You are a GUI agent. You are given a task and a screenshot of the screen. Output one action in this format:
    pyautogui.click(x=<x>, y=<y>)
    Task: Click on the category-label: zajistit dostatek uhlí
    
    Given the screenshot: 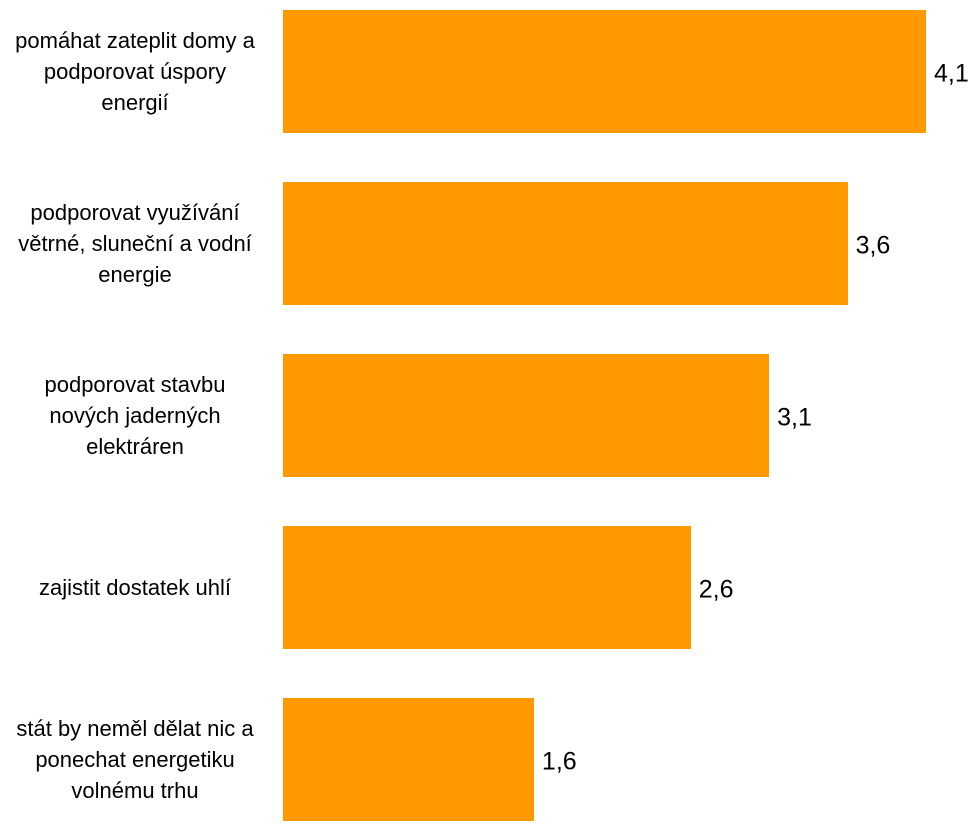 What is the action you would take?
    pyautogui.click(x=135, y=587)
    